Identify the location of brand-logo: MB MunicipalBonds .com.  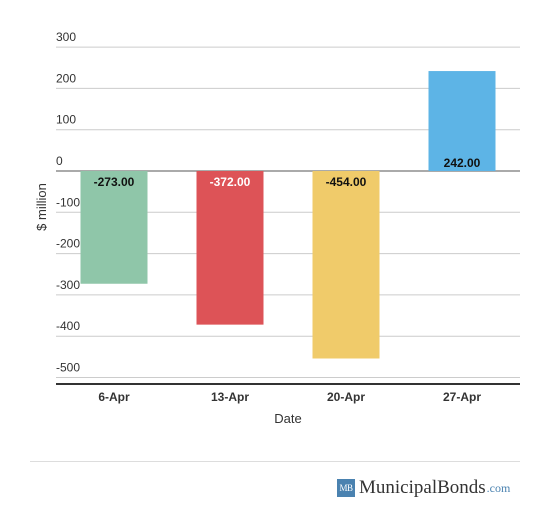
(423, 488).